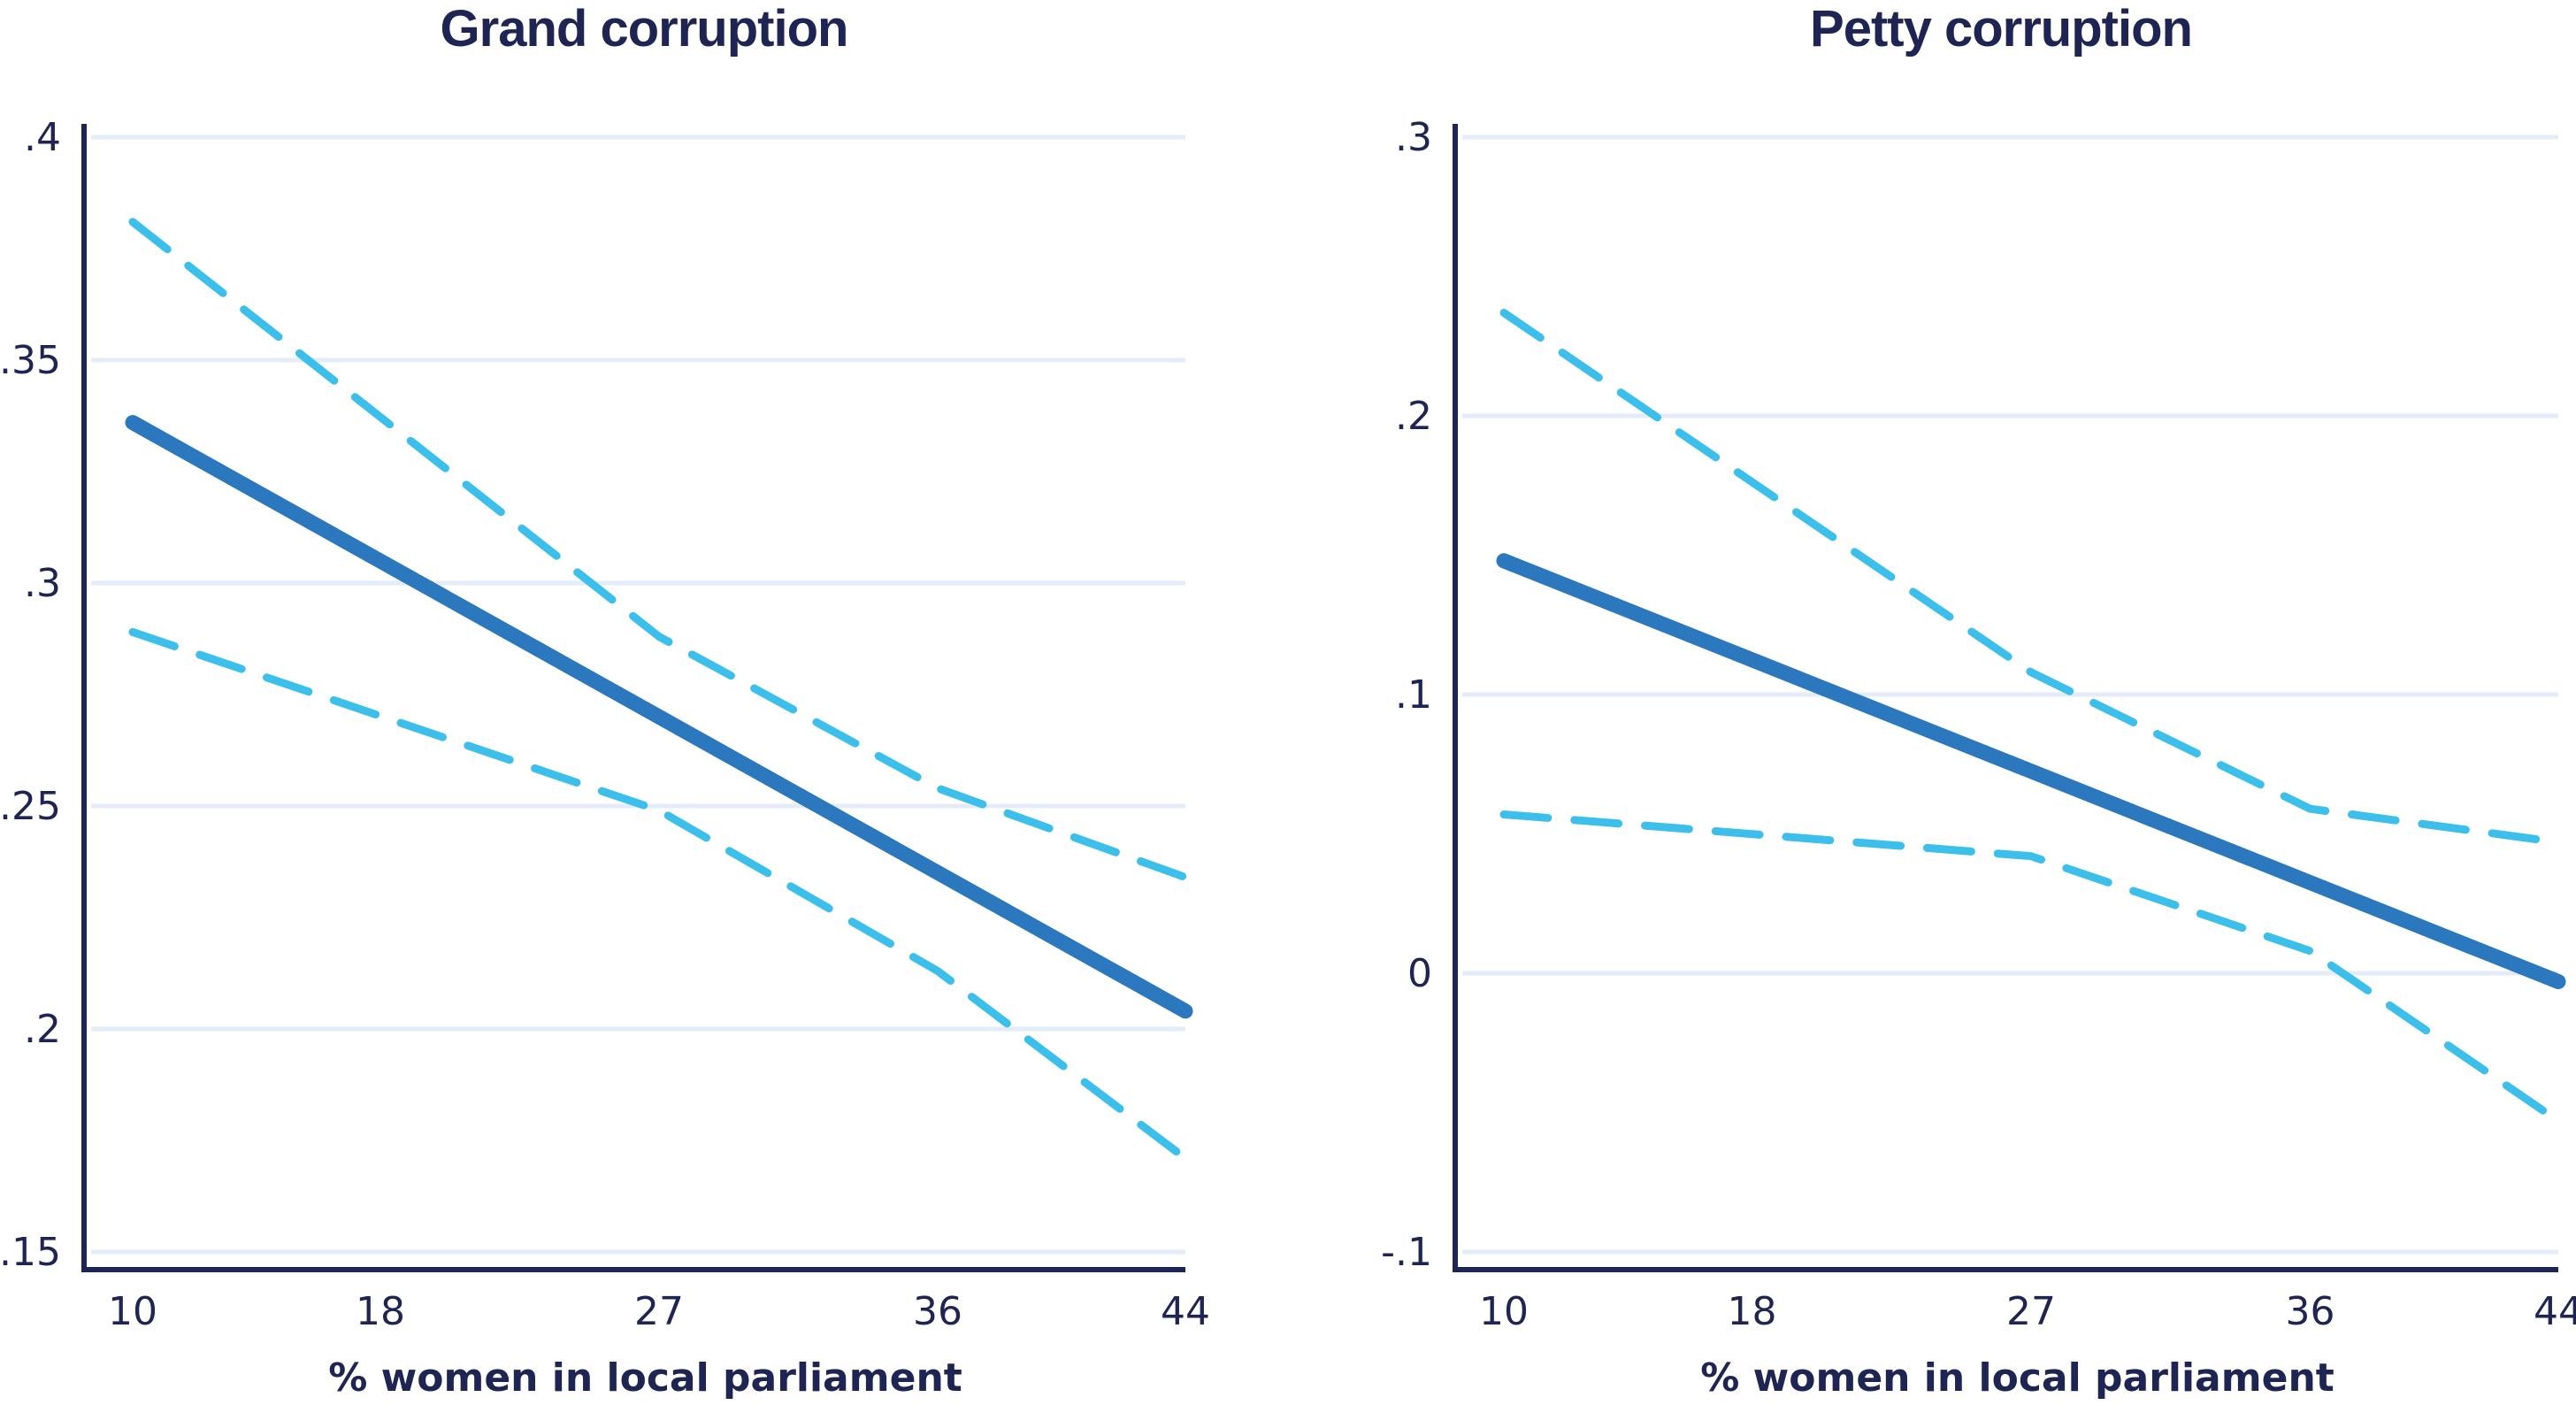  I want to click on grand-x-tick-label: 44, so click(1185, 1311).